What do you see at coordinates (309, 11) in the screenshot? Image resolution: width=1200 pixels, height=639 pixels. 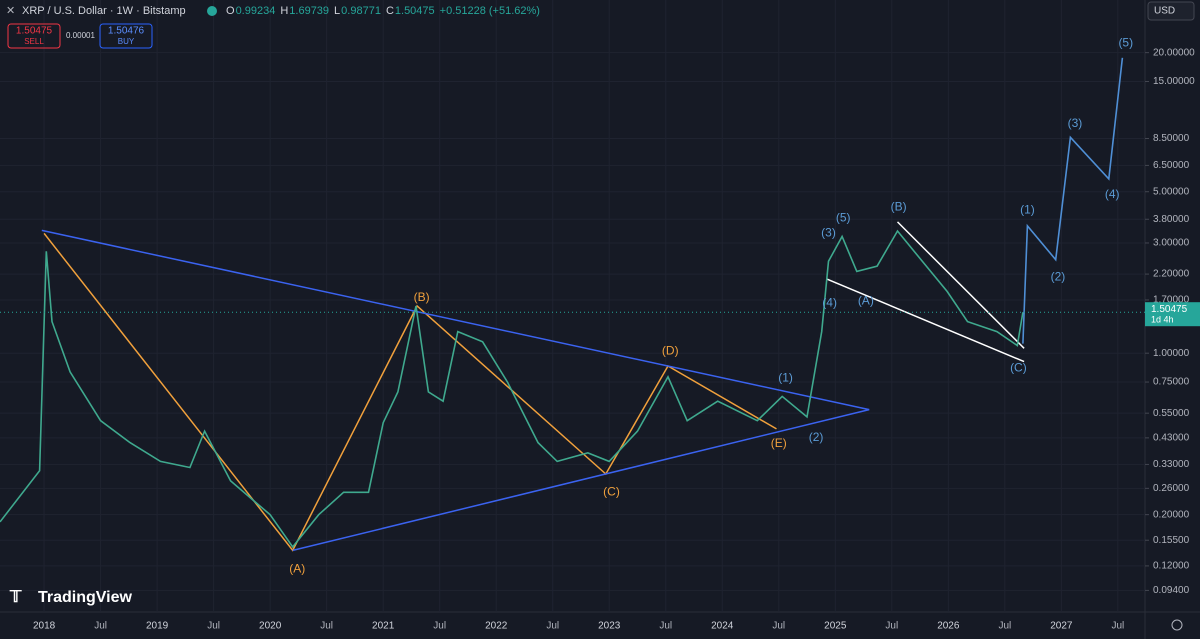 I see `ohlc-value: 1.69739` at bounding box center [309, 11].